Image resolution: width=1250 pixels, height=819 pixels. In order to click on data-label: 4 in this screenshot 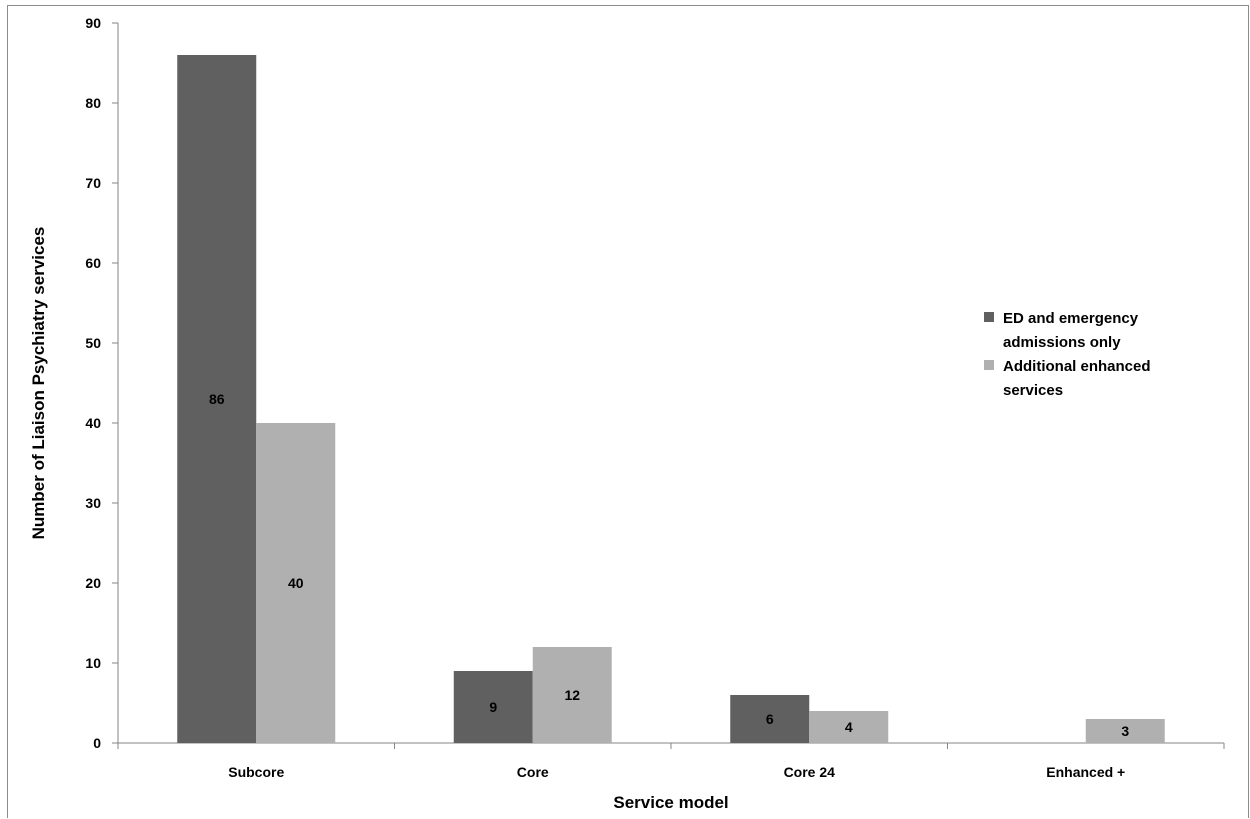, I will do `click(849, 727)`.